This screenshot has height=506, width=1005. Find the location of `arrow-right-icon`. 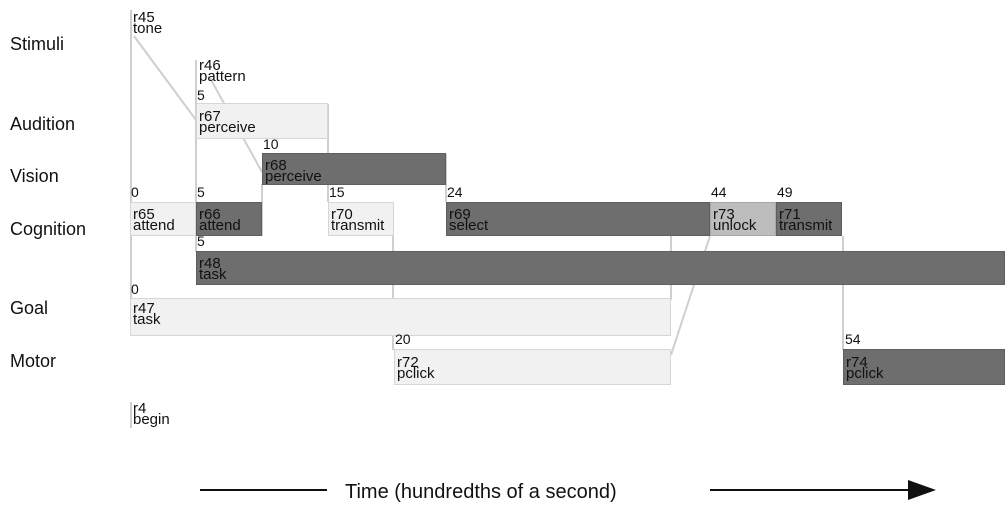

arrow-right-icon is located at coordinates (922, 490).